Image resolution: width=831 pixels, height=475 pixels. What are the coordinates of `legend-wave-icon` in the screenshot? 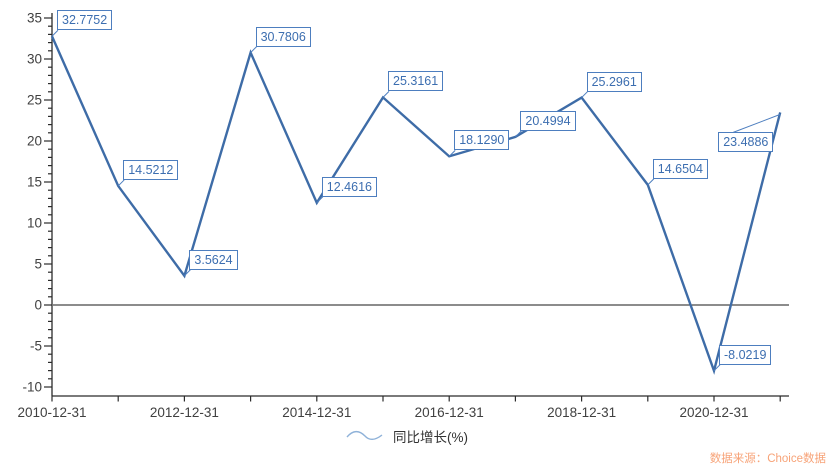 It's located at (364, 435).